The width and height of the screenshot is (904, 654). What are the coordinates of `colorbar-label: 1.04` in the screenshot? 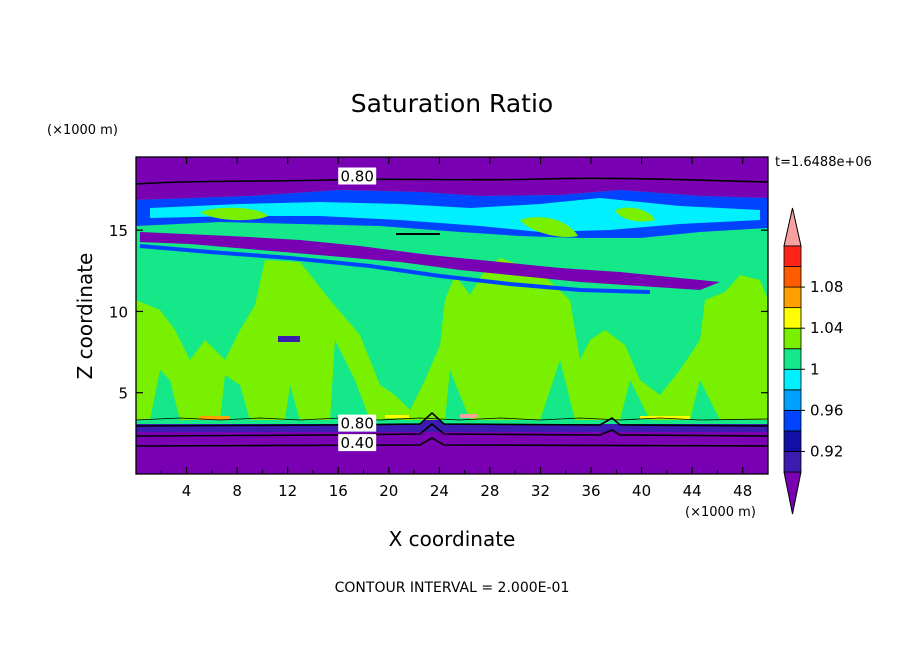 It's located at (826, 328).